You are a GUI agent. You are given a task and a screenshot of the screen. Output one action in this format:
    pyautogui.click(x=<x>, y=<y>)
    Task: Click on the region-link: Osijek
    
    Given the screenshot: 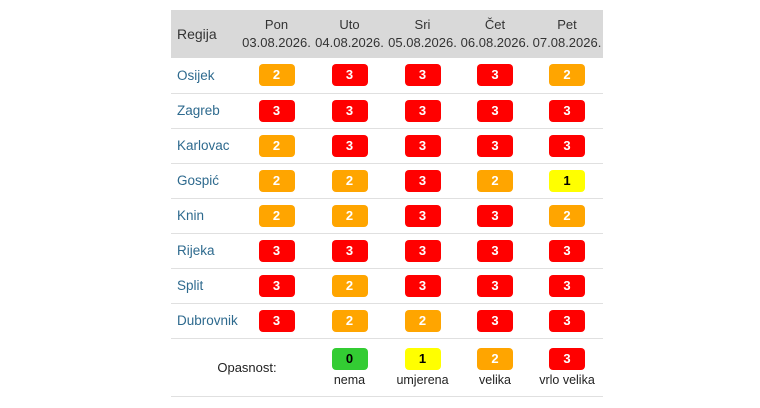 What is the action you would take?
    pyautogui.click(x=205, y=76)
    